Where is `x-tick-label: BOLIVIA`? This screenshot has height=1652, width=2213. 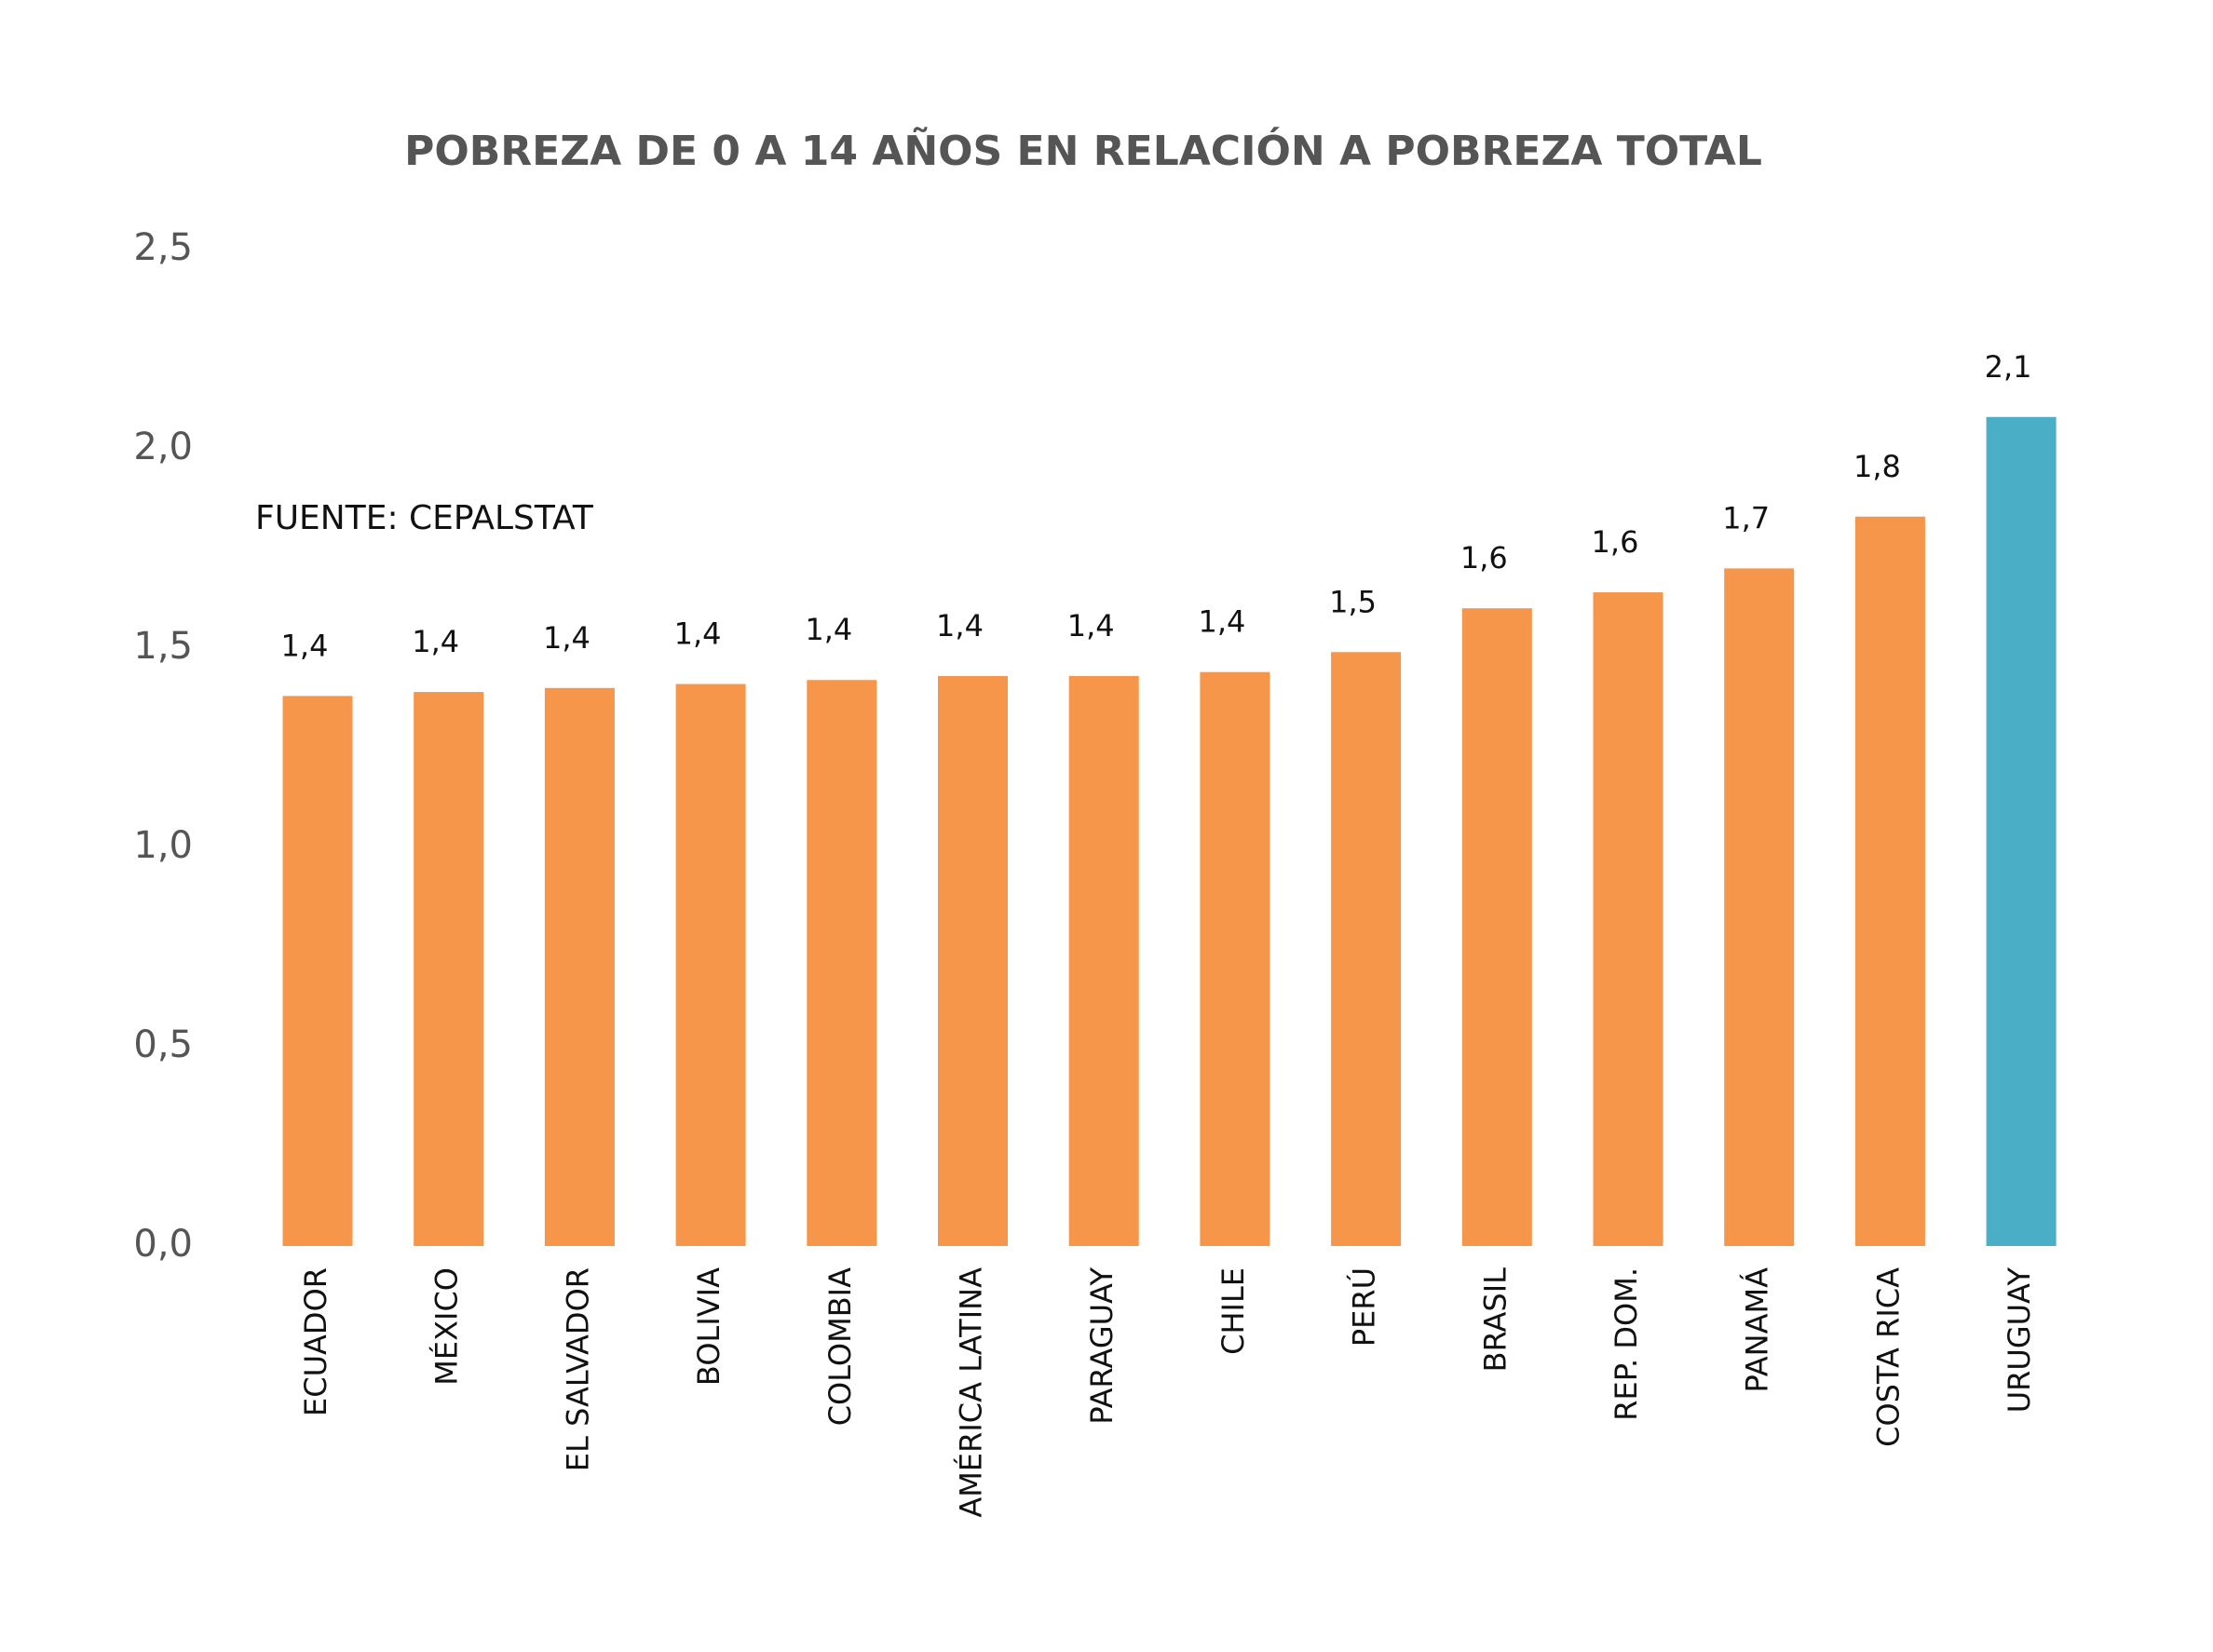
x-tick-label: BOLIVIA is located at coordinates (708, 1326).